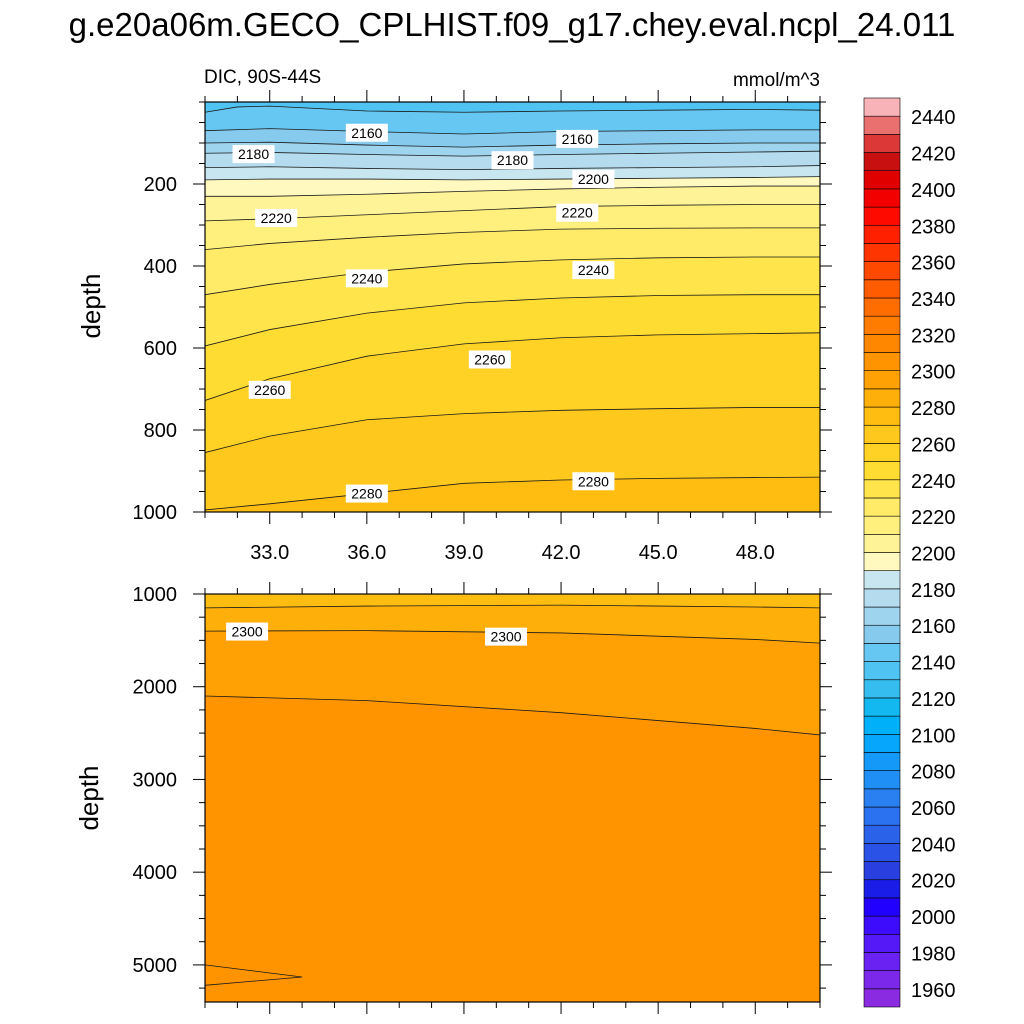 The image size is (1024, 1024). What do you see at coordinates (755, 553) in the screenshot?
I see `x-tick-label: 48.0` at bounding box center [755, 553].